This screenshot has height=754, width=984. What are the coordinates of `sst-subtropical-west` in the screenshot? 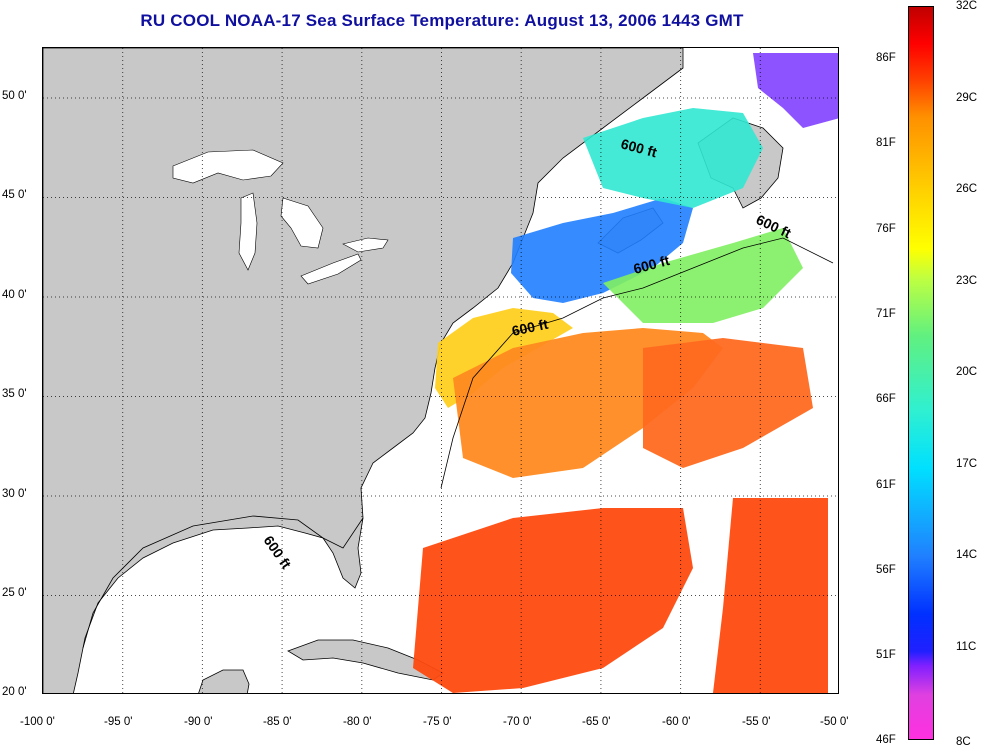 It's located at (553, 600).